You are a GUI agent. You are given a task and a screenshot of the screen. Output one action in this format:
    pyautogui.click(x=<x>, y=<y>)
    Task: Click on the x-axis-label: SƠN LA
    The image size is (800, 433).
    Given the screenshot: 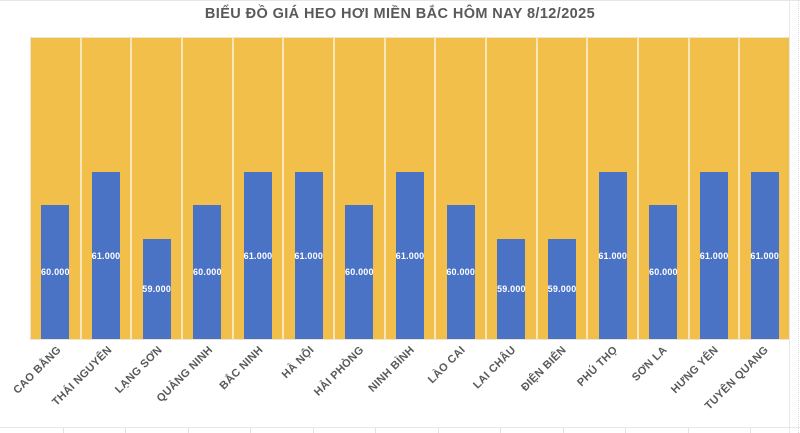 What is the action you would take?
    pyautogui.click(x=650, y=364)
    